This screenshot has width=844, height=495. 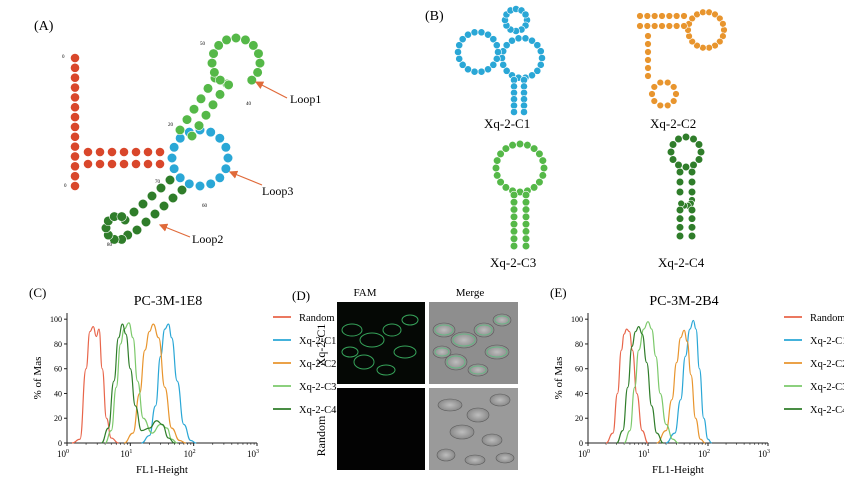 I want to click on structure-label-c4: Xq-2-C4, so click(x=681, y=262).